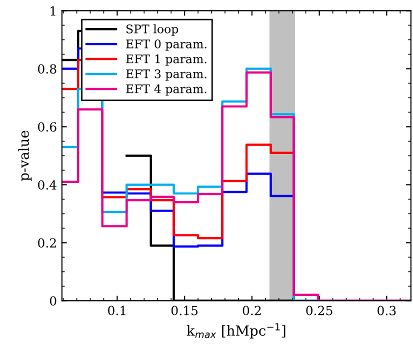  What do you see at coordinates (184, 311) in the screenshot?
I see `x-tick-label: 0.15` at bounding box center [184, 311].